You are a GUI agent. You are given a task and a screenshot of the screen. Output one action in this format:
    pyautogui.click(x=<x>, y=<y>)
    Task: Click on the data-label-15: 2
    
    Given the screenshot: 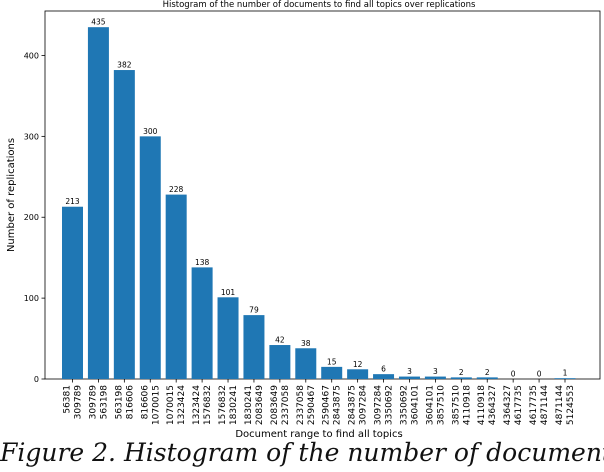 What is the action you would take?
    pyautogui.click(x=461, y=372)
    